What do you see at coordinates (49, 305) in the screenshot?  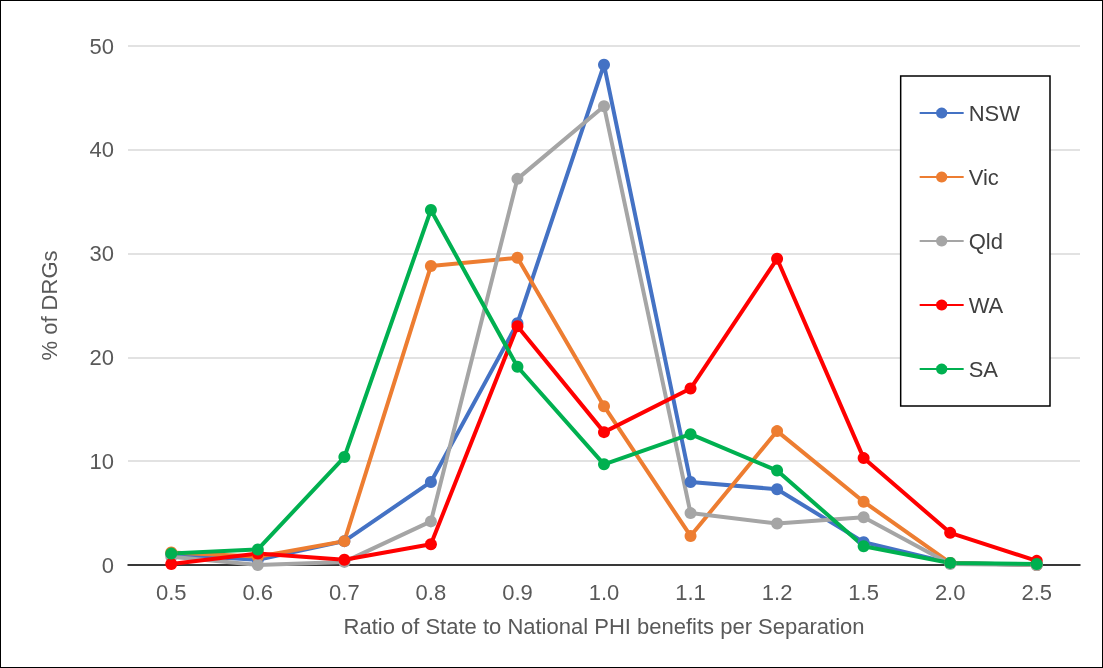 I see `y-axis-title: % of DRGs` at bounding box center [49, 305].